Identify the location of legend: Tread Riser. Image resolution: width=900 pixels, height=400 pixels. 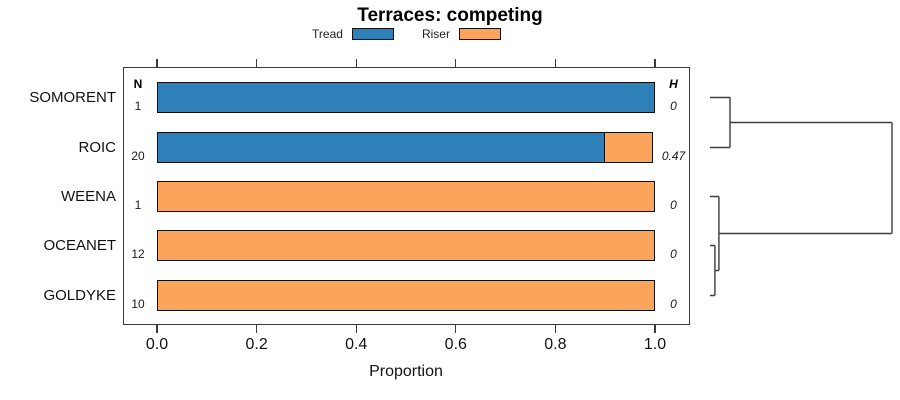
(406, 34).